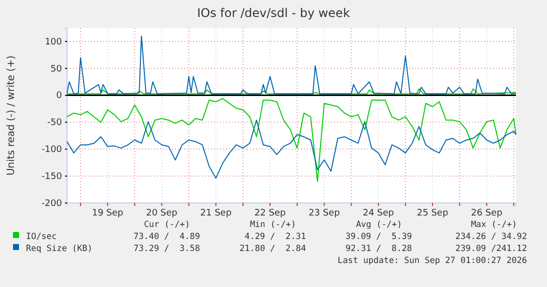 This screenshot has width=547, height=287. What do you see at coordinates (166, 249) in the screenshot?
I see `text: 73.29 / 3.58` at bounding box center [166, 249].